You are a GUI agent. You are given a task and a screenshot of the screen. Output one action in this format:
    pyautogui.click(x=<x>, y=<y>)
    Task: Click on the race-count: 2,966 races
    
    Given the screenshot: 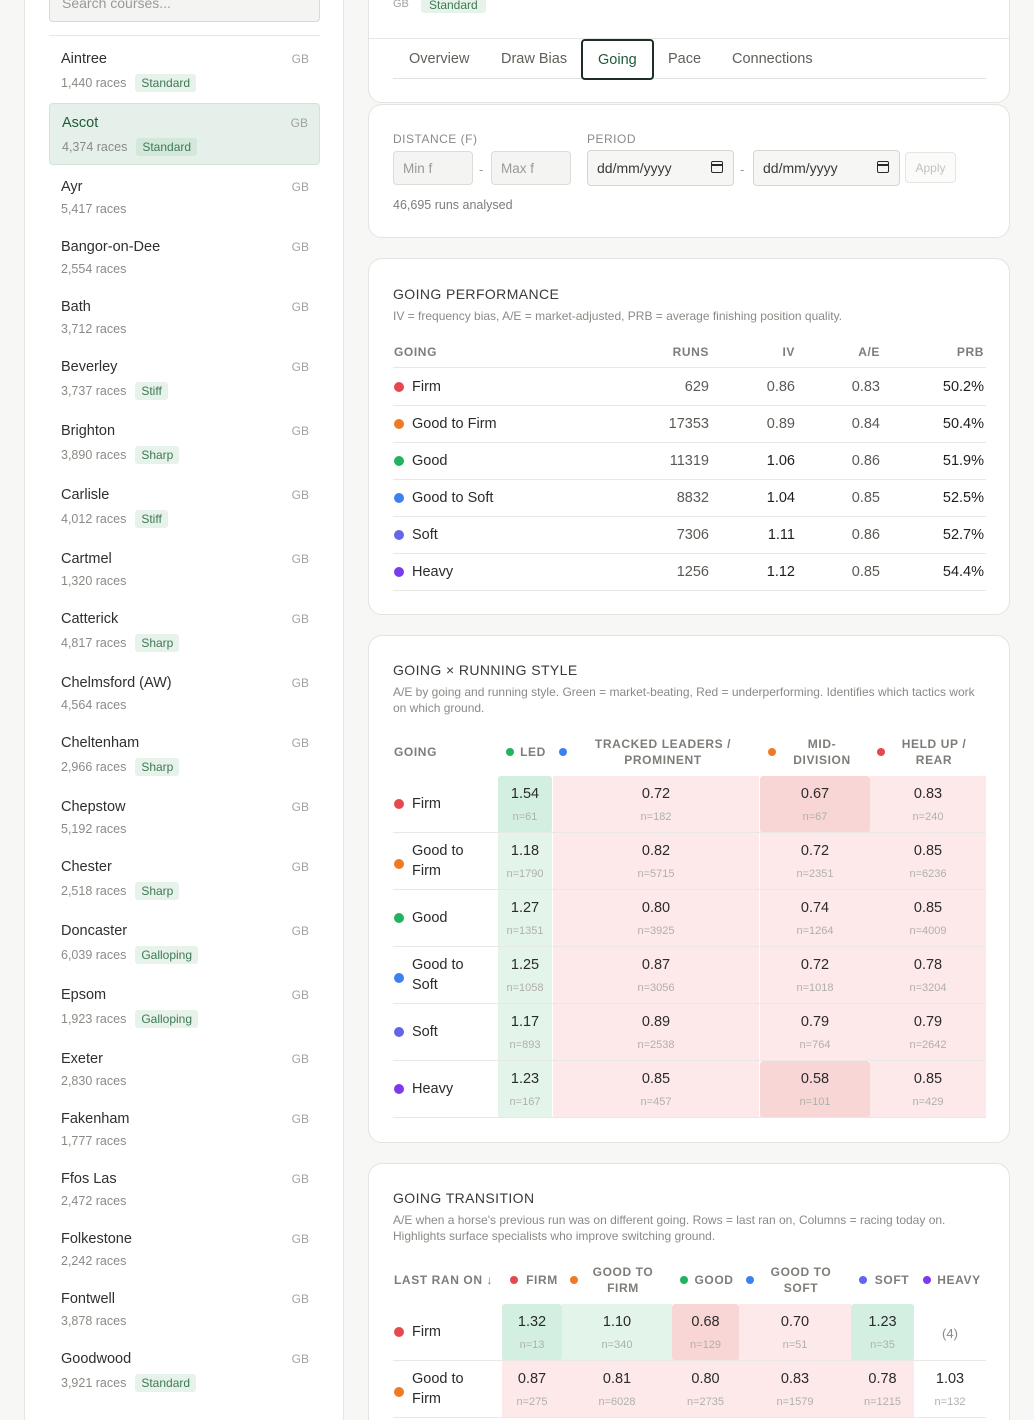 What is the action you would take?
    pyautogui.click(x=94, y=767)
    